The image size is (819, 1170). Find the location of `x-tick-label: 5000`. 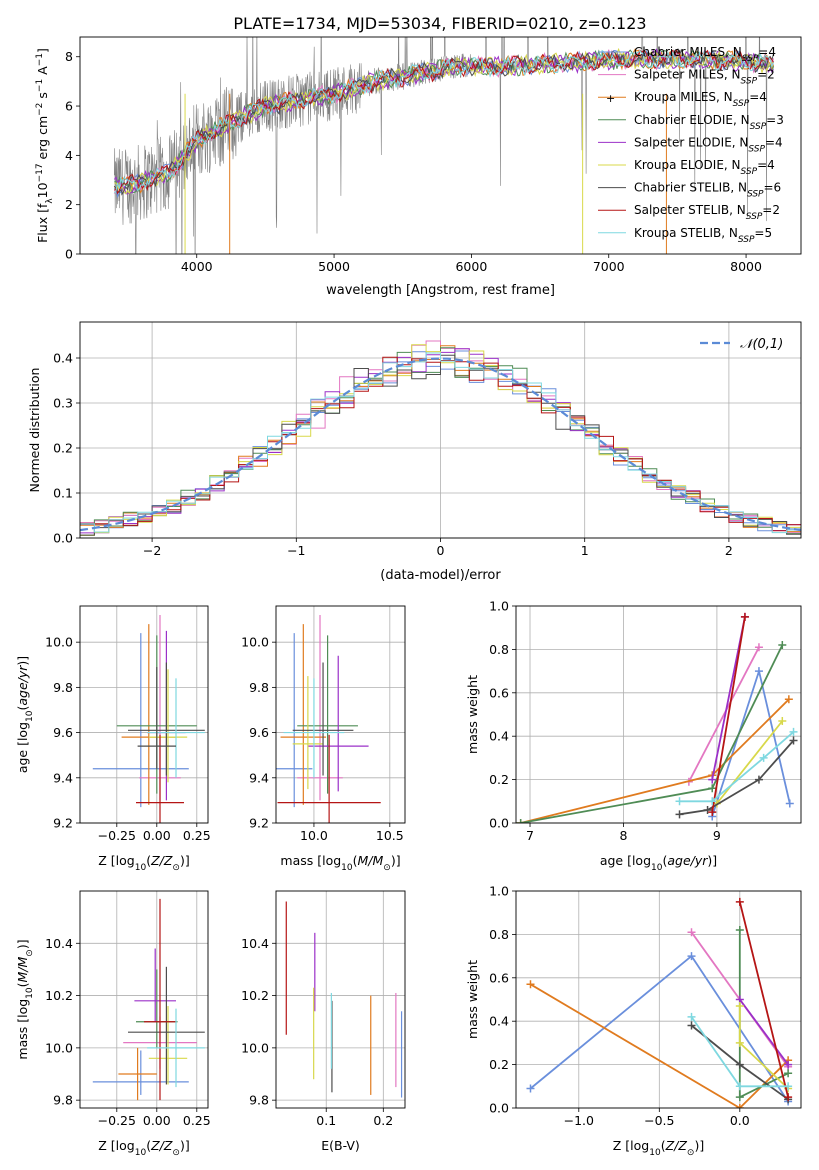

x-tick-label: 5000 is located at coordinates (334, 266).